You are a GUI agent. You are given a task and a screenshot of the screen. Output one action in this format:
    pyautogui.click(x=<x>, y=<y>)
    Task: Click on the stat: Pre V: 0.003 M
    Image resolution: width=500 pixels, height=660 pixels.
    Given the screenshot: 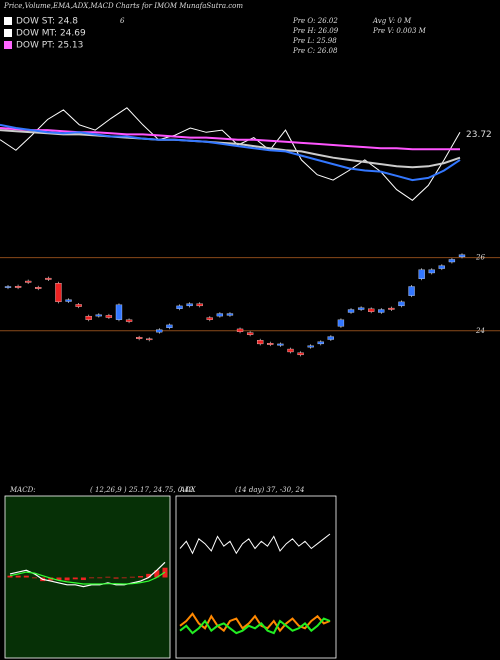 What is the action you would take?
    pyautogui.click(x=399, y=31)
    